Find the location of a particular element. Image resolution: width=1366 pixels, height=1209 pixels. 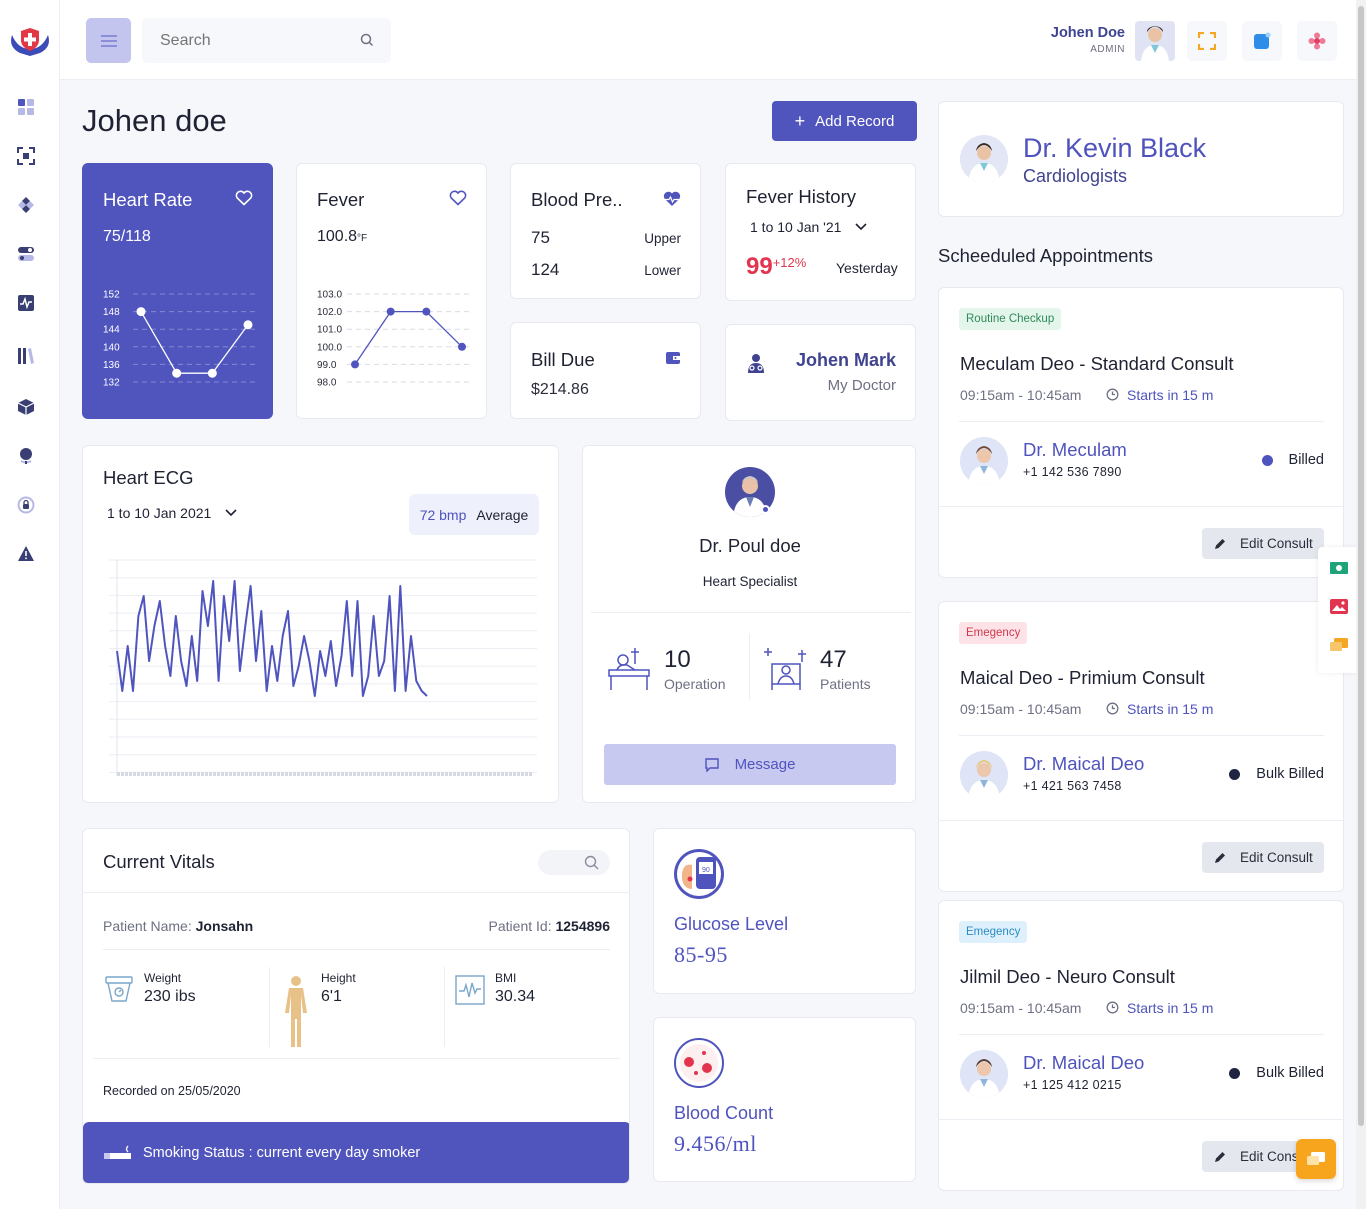

hospital-logo-icon is located at coordinates (30, 41).